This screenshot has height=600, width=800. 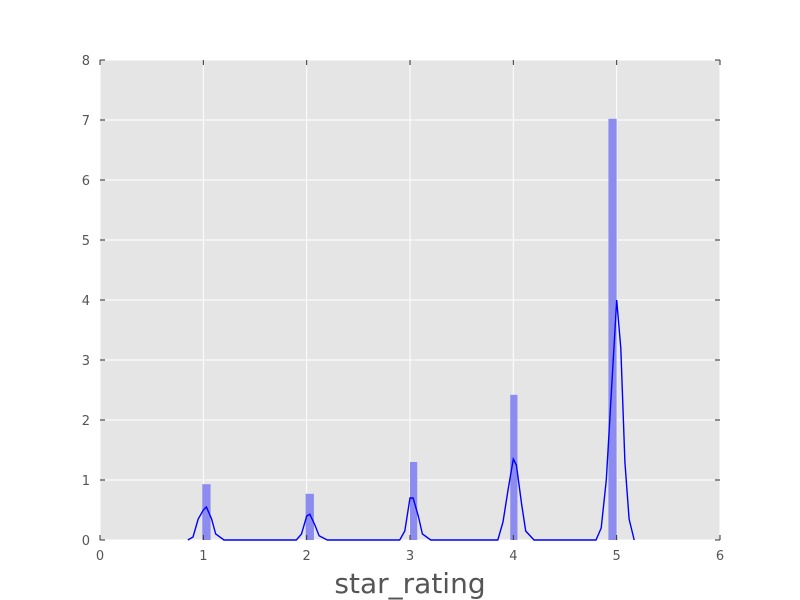 I want to click on x-tick-label: 4, so click(x=513, y=556).